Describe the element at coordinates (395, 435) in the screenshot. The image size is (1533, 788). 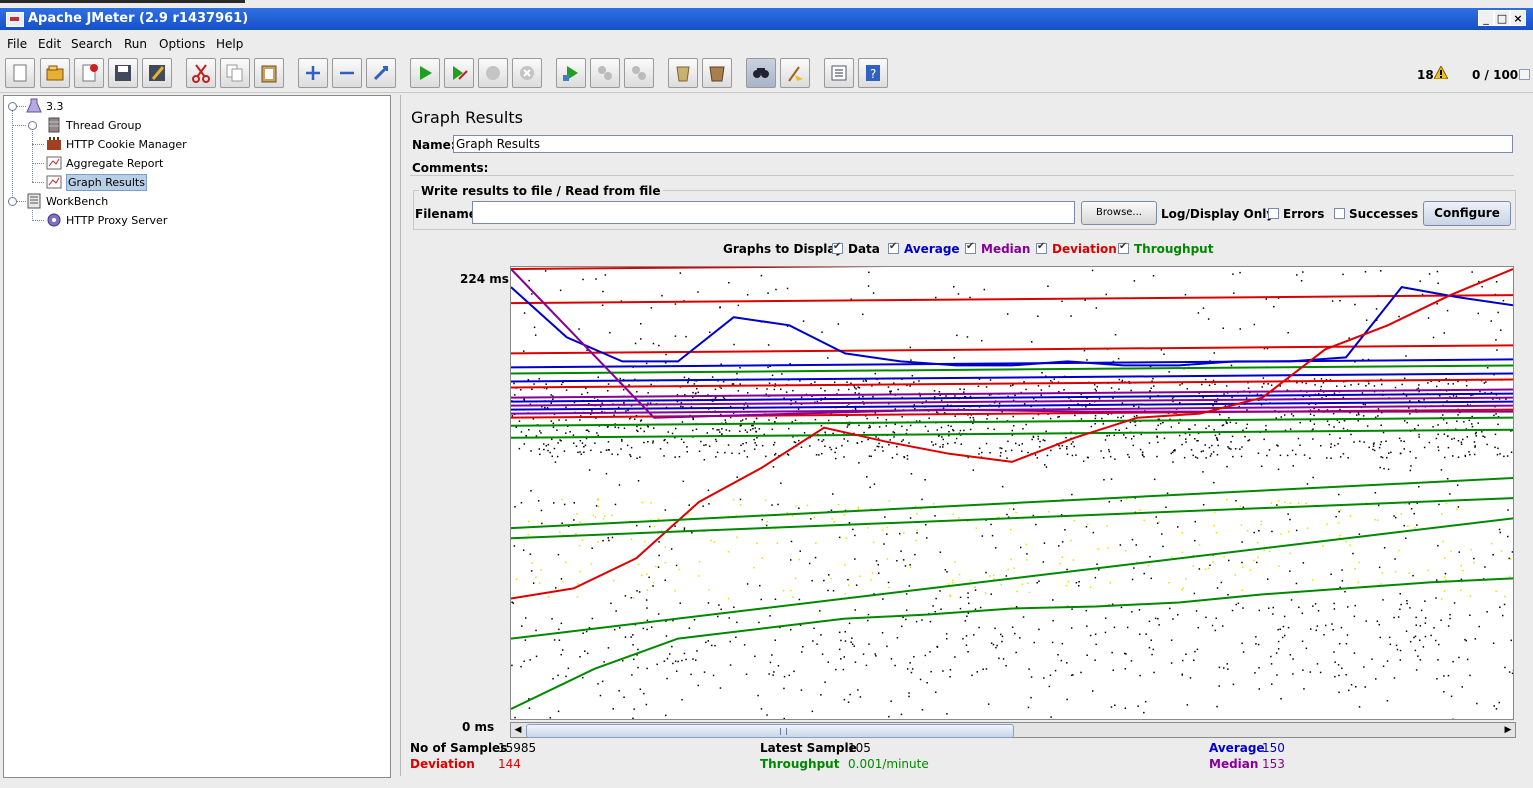
I see `pane-splitter` at that location.